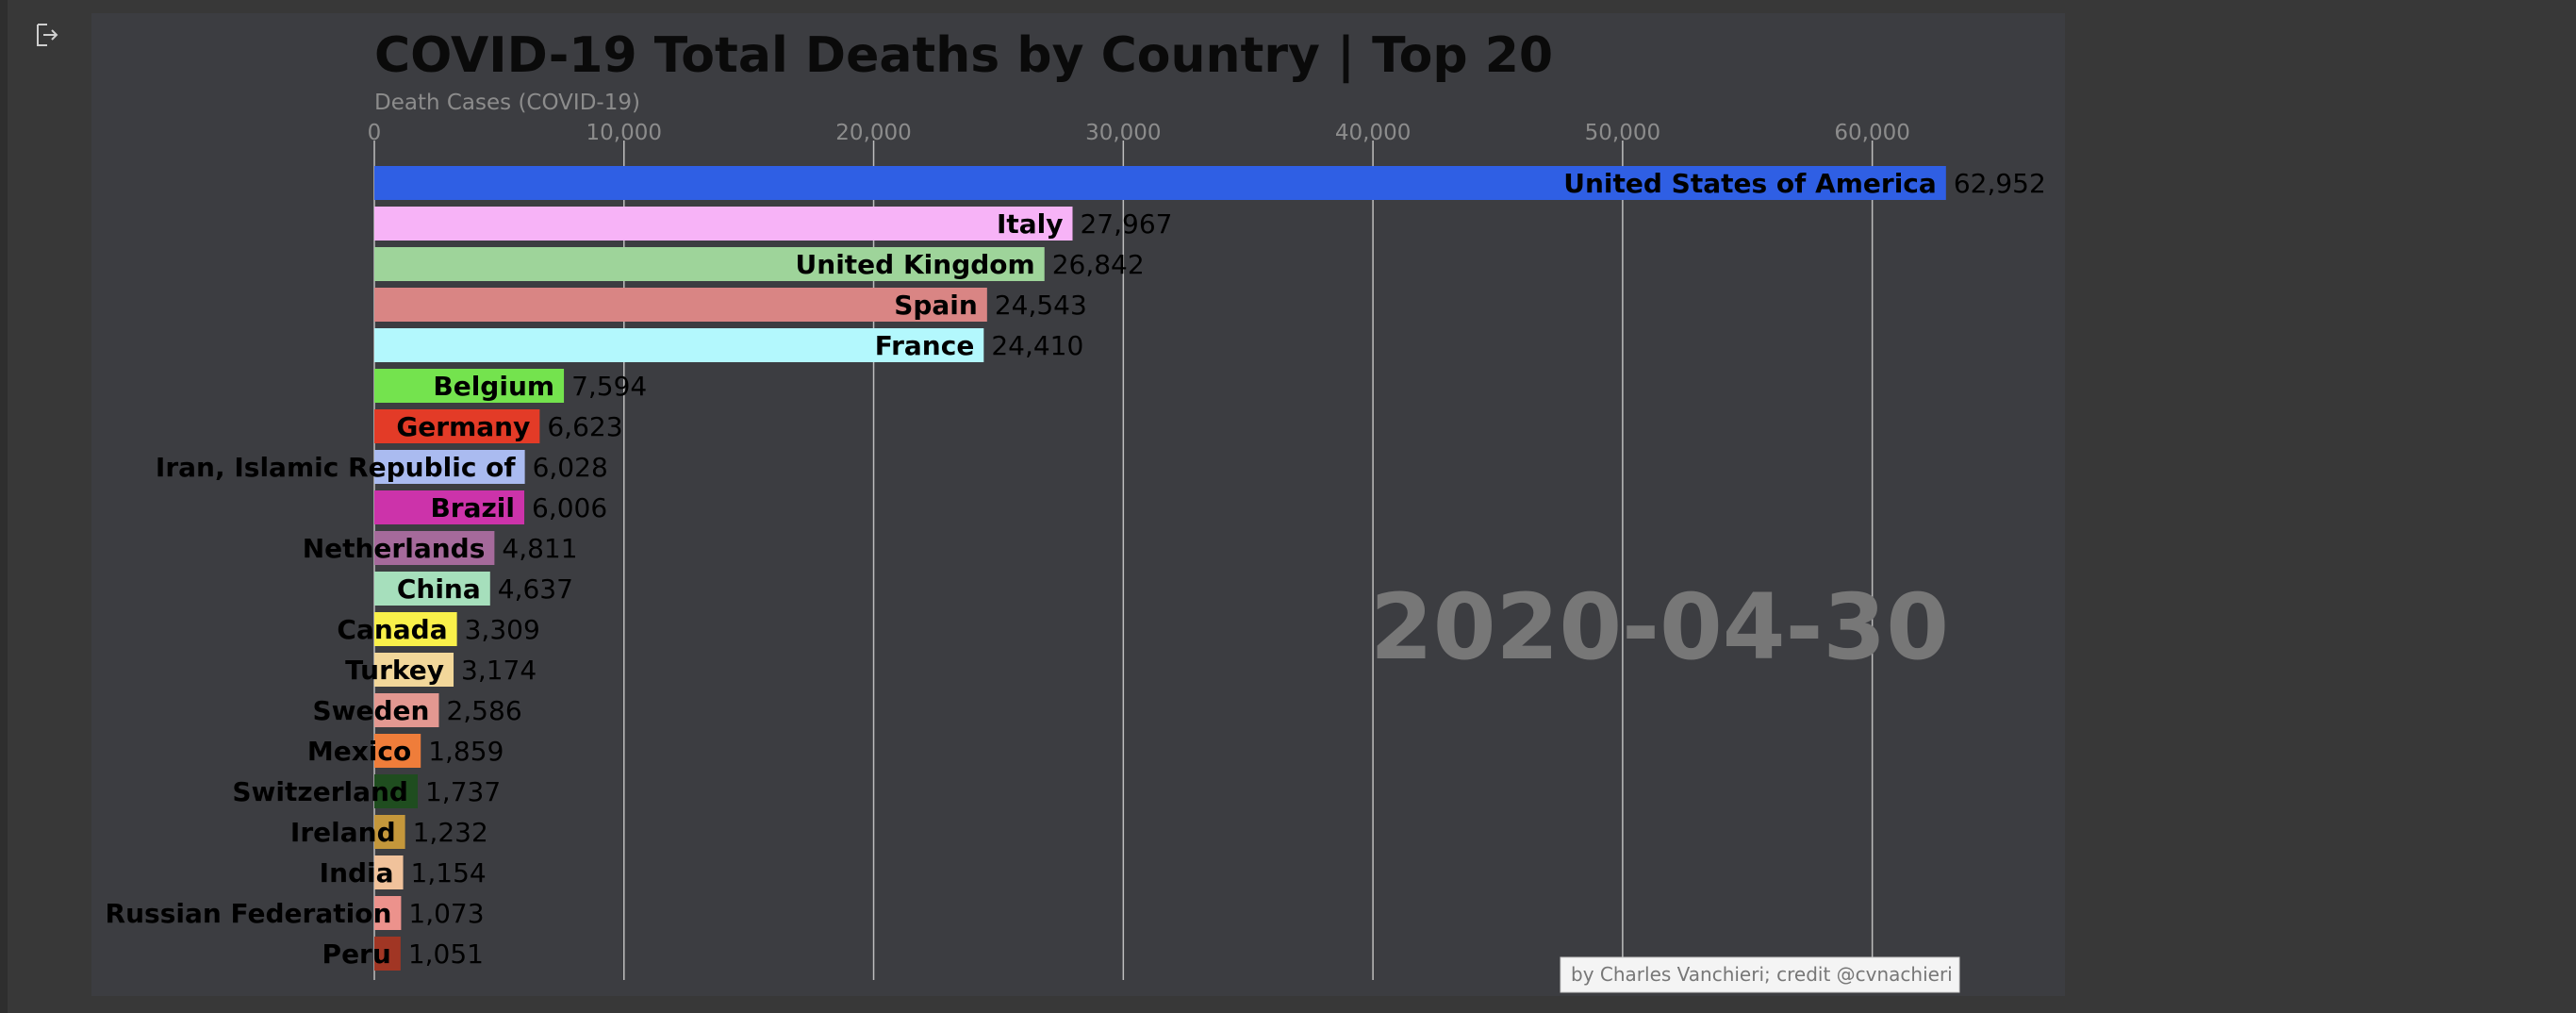 The width and height of the screenshot is (2576, 1013). Describe the element at coordinates (4, 506) in the screenshot. I see `output-rail` at that location.